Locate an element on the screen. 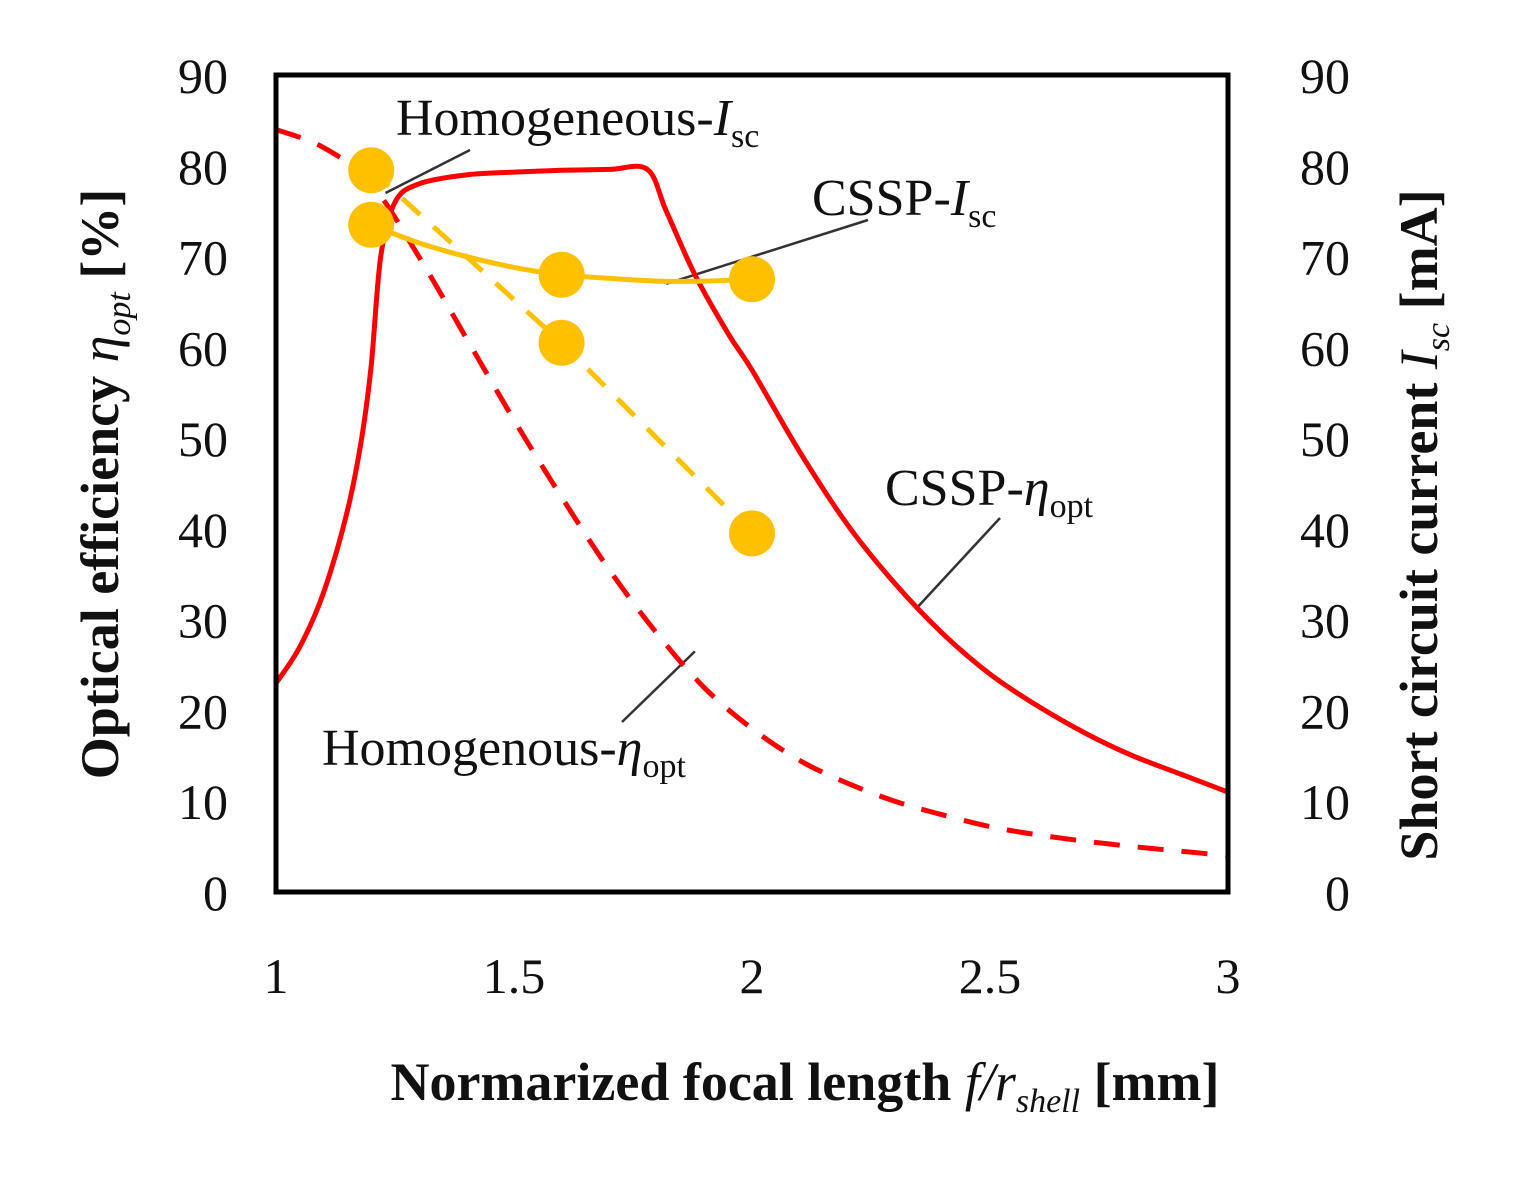  x-axis-title: Normarized focal length f/rshell [mm] is located at coordinates (804, 1086).